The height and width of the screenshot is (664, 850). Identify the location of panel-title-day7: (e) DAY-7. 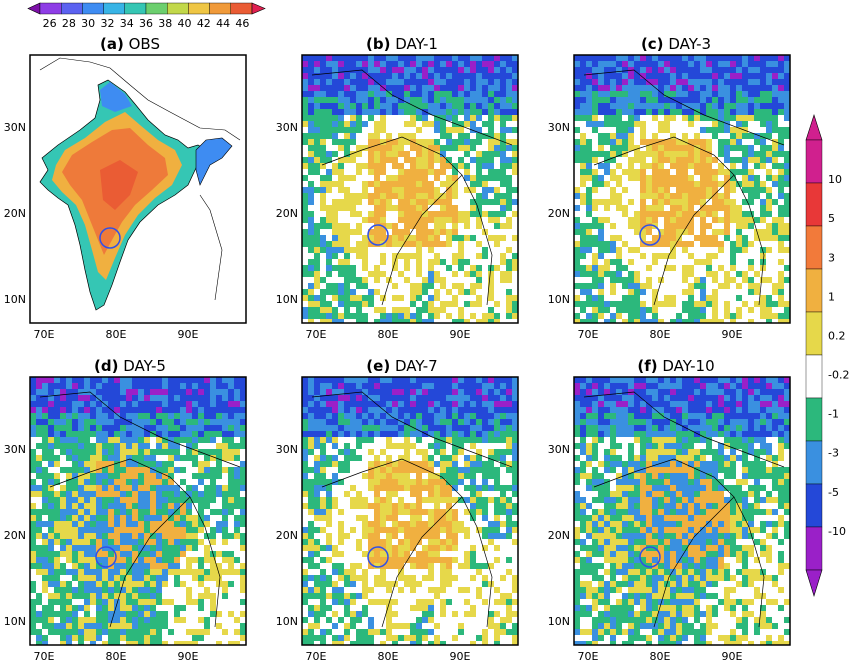
(401, 366).